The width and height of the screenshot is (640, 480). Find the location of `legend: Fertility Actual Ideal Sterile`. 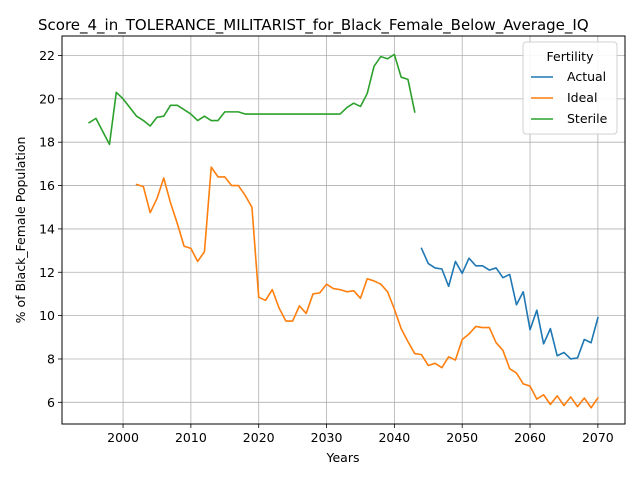

legend: Fertility Actual Ideal Sterile is located at coordinates (570, 88).